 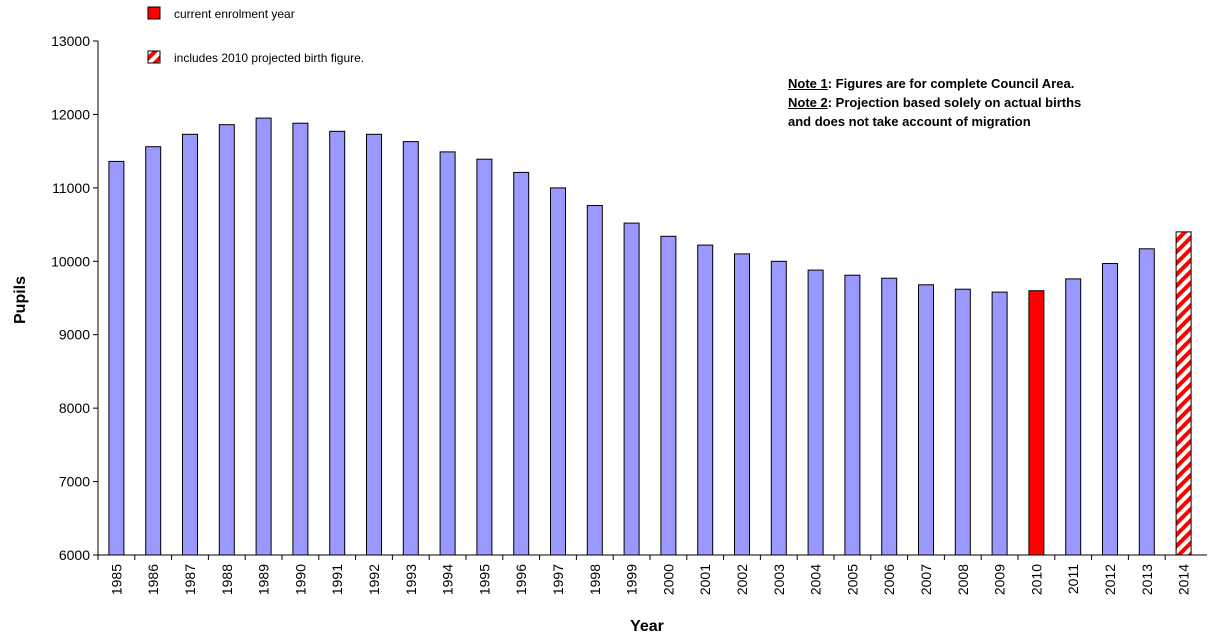 What do you see at coordinates (852, 579) in the screenshot?
I see `x-tick-label-2005: 2005` at bounding box center [852, 579].